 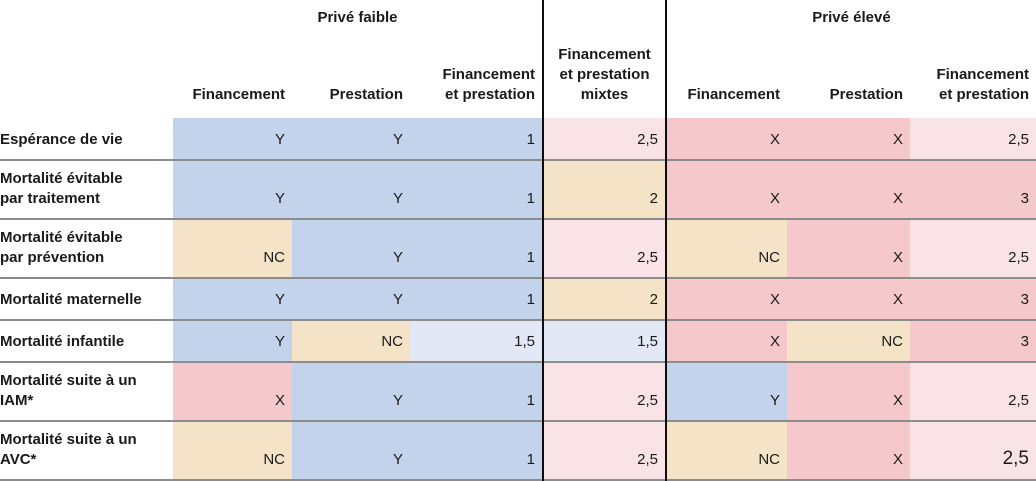 What do you see at coordinates (86, 139) in the screenshot?
I see `row-label: Espérance de vie` at bounding box center [86, 139].